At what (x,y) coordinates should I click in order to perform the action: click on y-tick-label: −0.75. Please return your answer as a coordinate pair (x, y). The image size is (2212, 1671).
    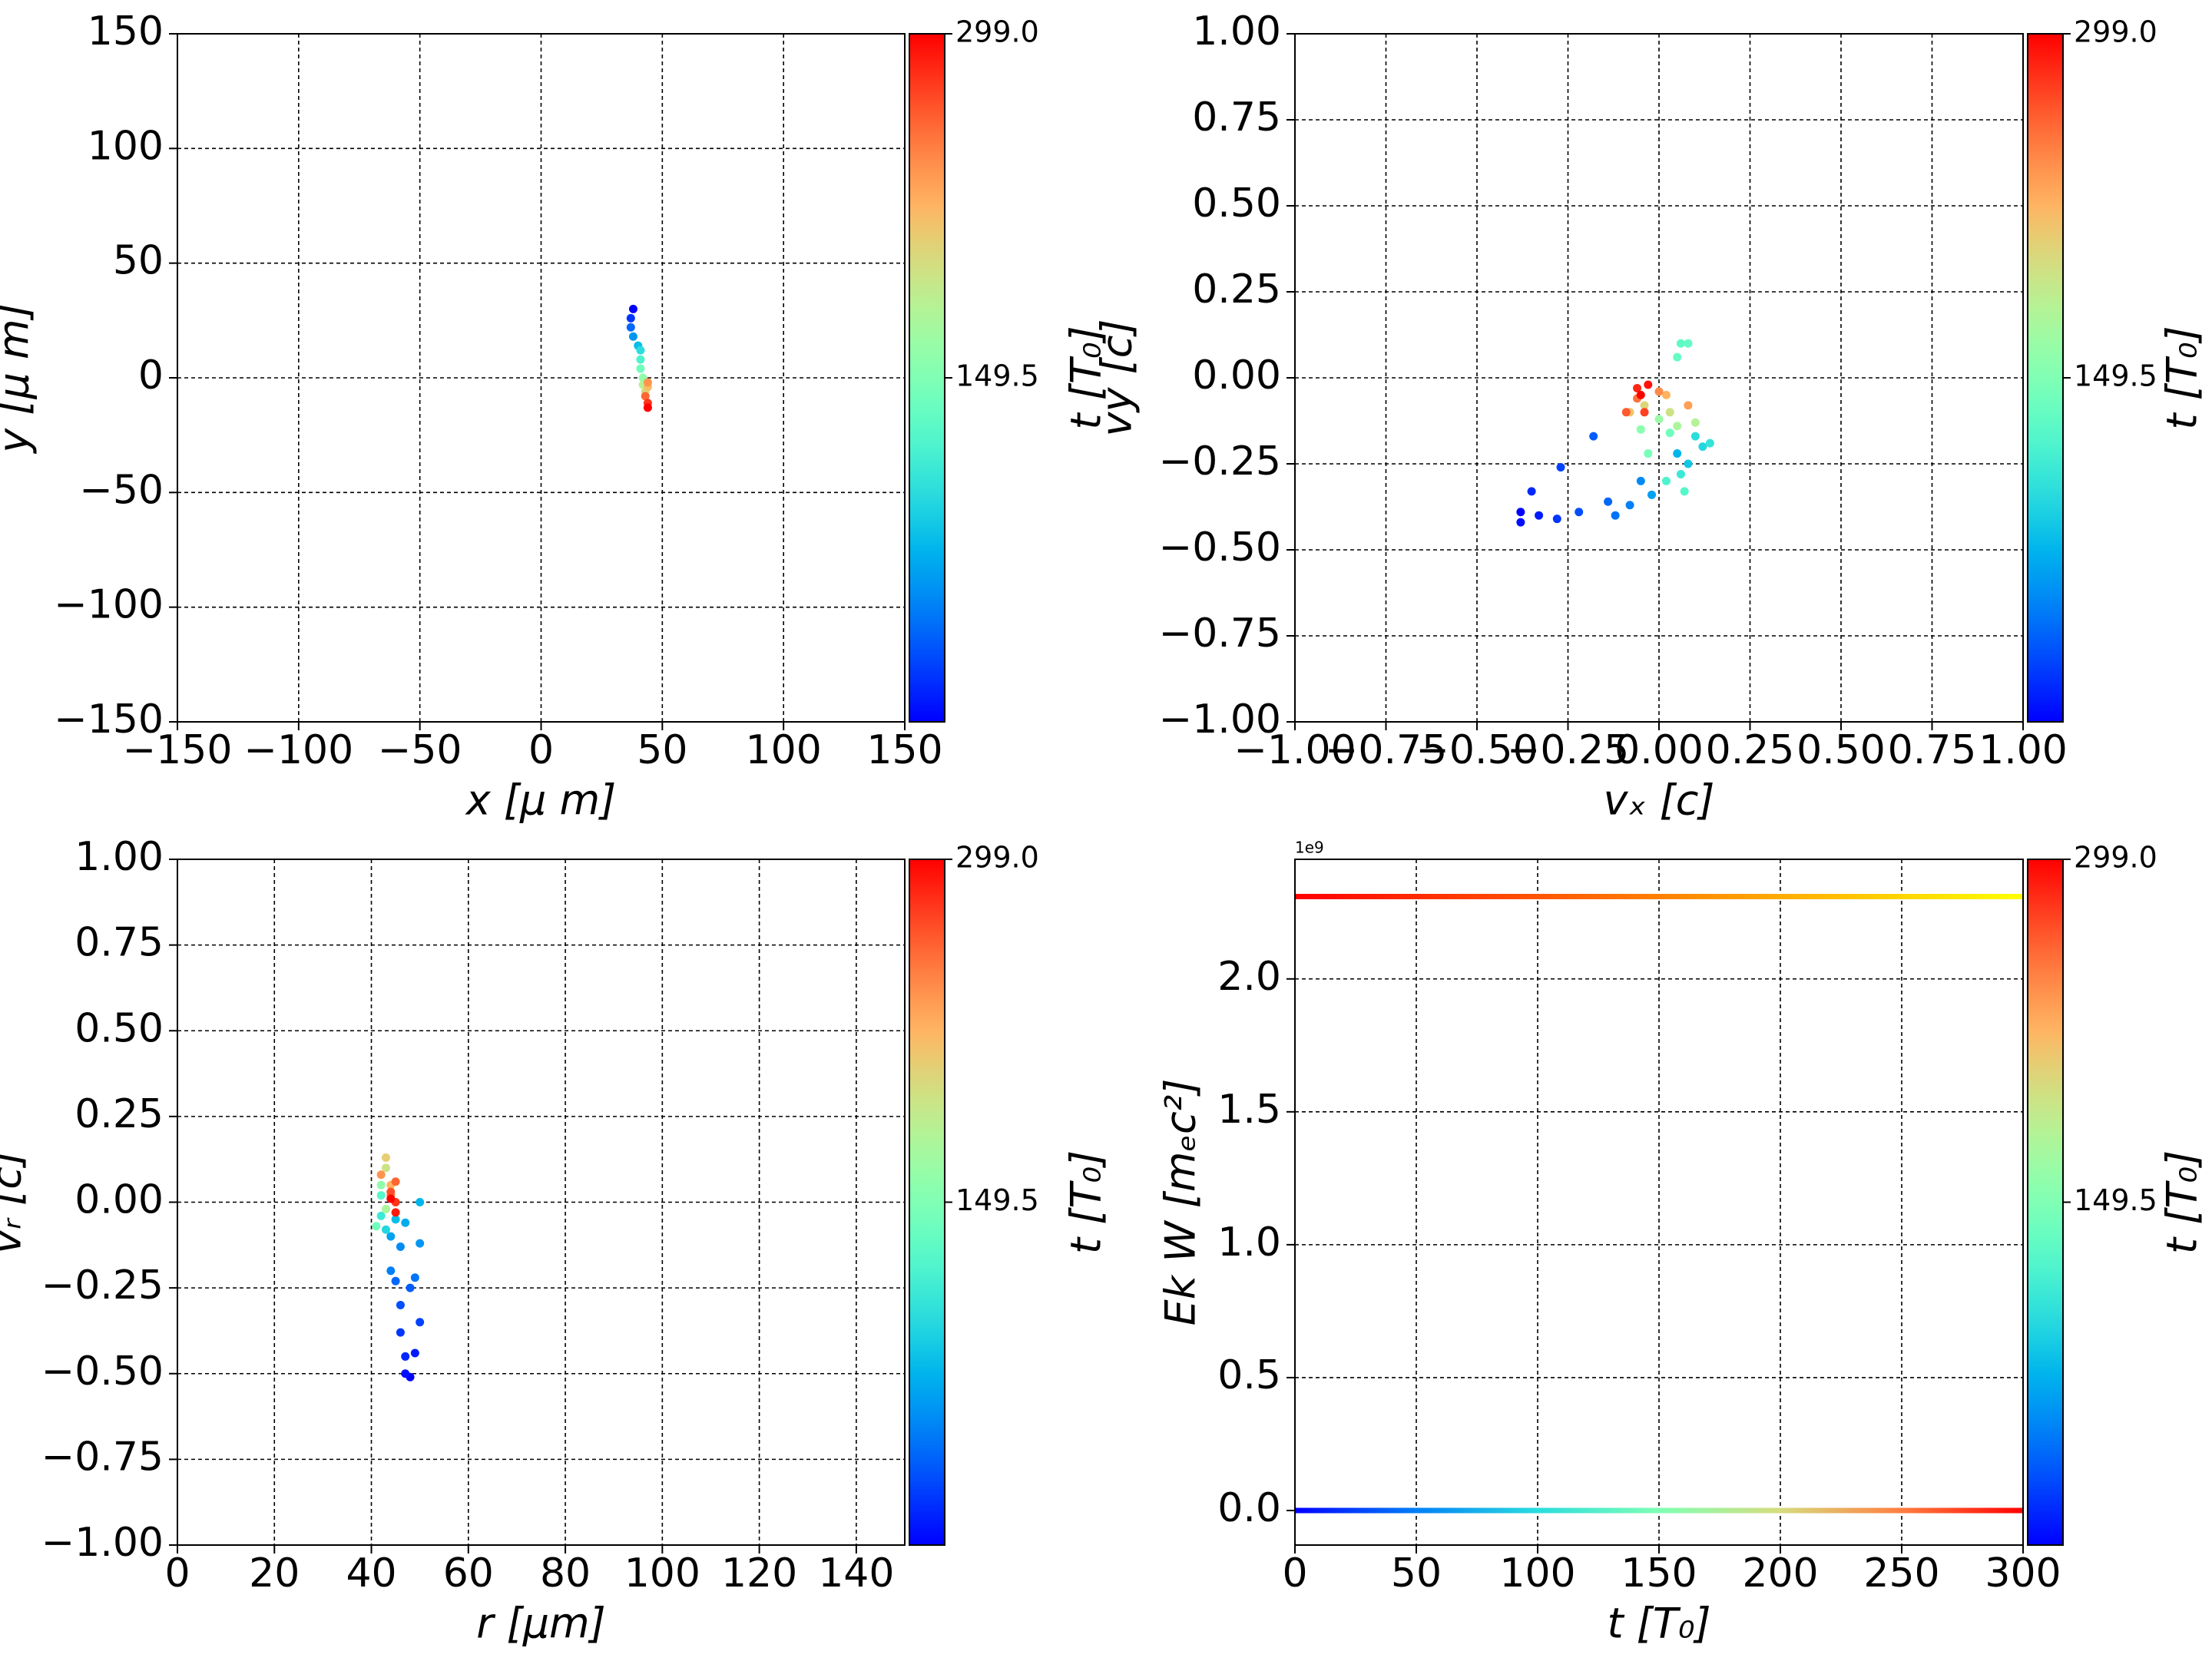
    Looking at the image, I should click on (102, 1457).